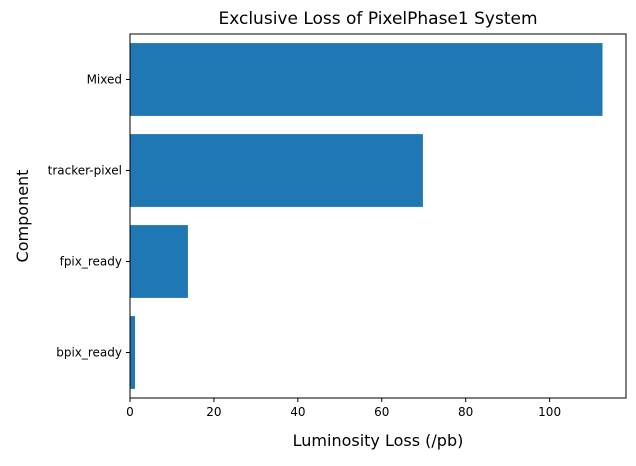 This screenshot has width=636, height=466. What do you see at coordinates (377, 19) in the screenshot?
I see `chart-title: Exclusive Loss of PixelPhase1 System` at bounding box center [377, 19].